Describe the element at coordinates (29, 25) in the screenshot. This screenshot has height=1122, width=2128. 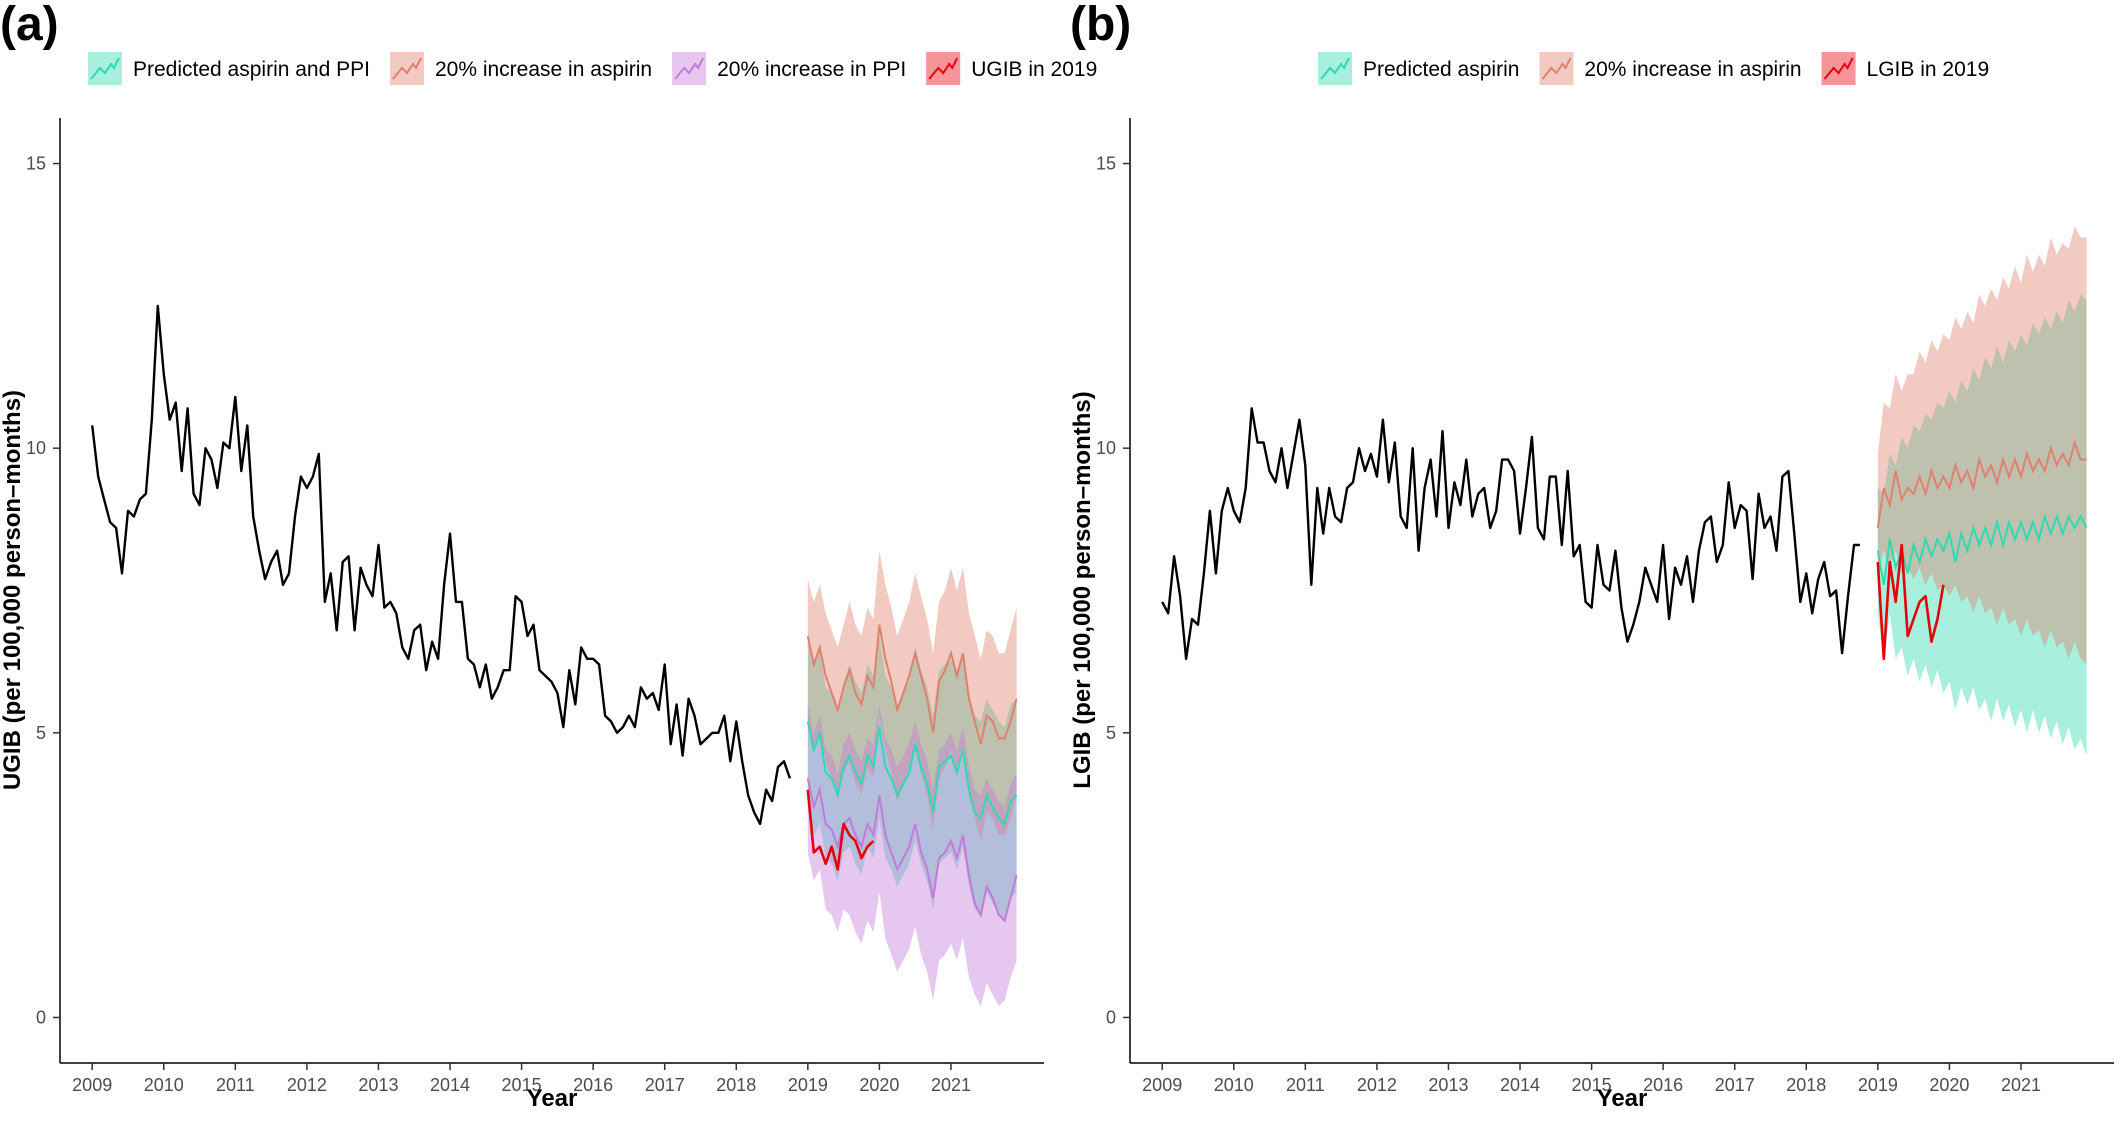
I see `panel-label-a: (a)` at that location.